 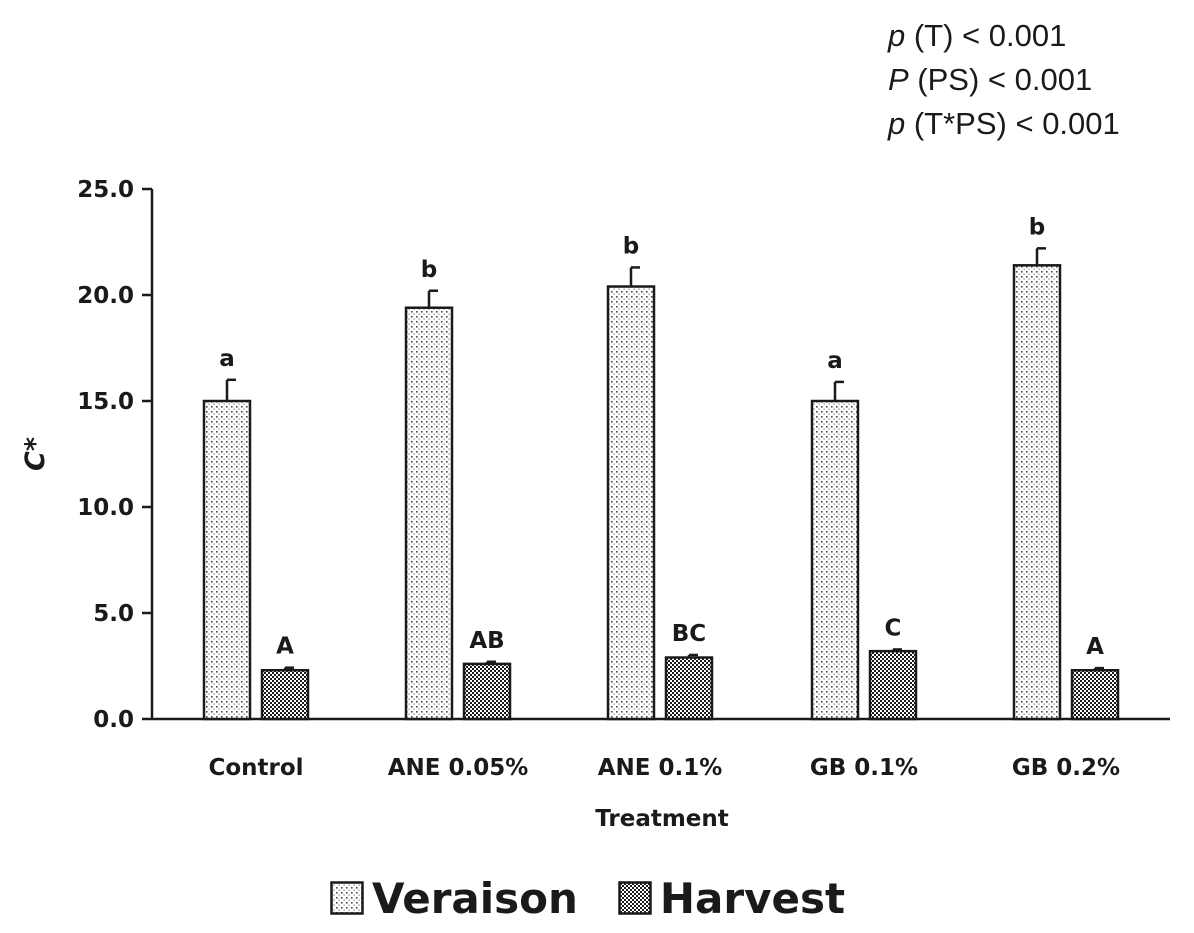 I want to click on significance-letter: BC, so click(x=689, y=634).